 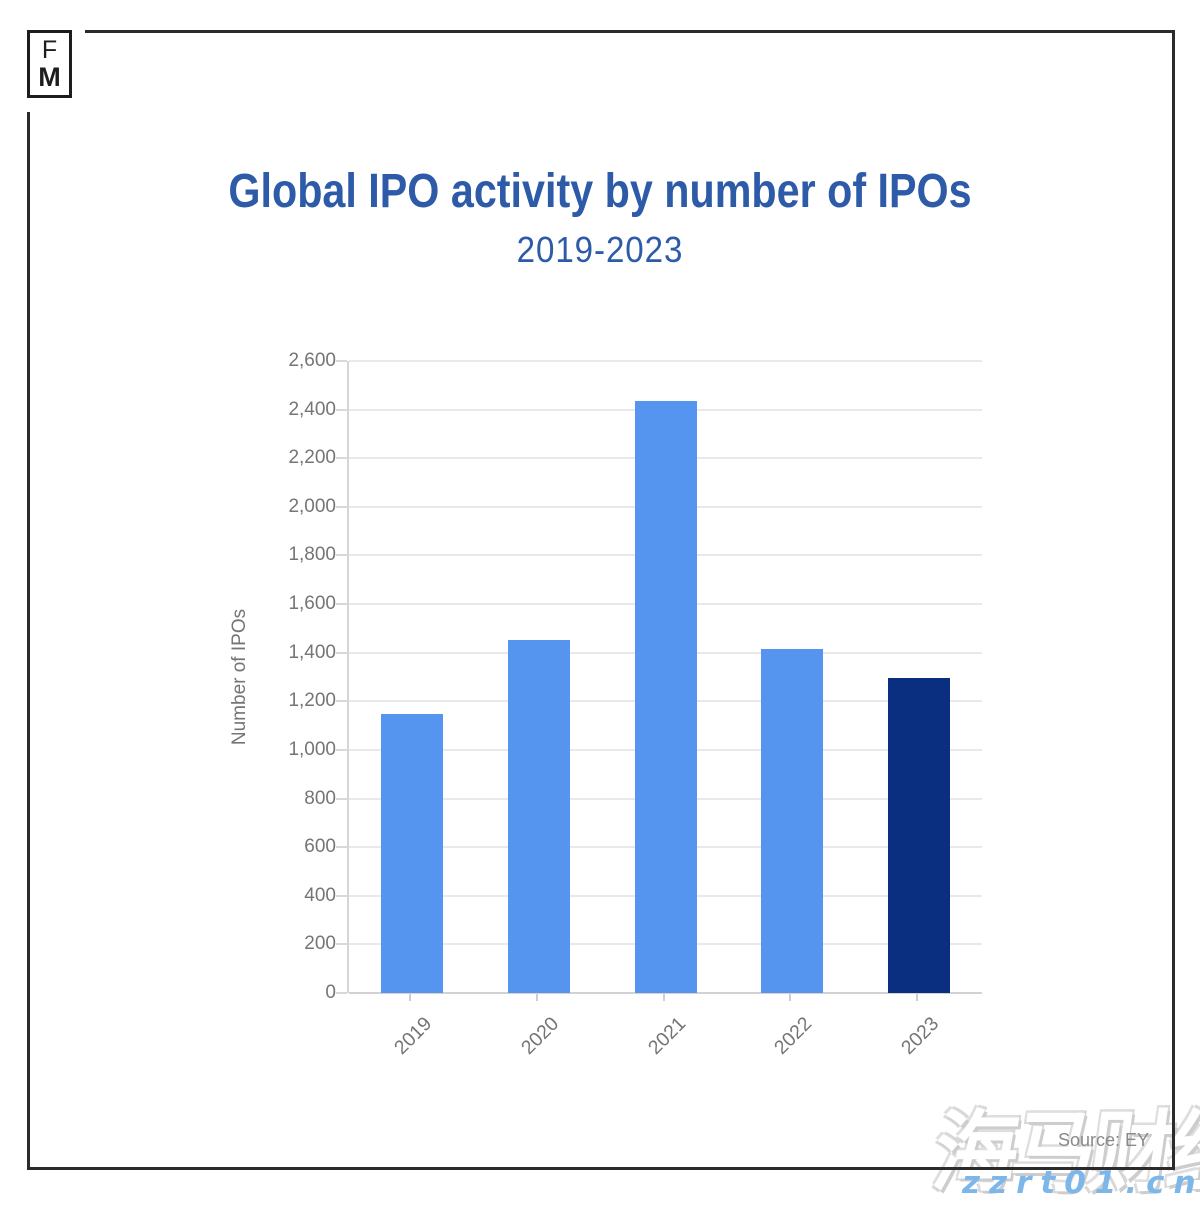 What do you see at coordinates (49, 49) in the screenshot?
I see `fm-logo-letter-f: F` at bounding box center [49, 49].